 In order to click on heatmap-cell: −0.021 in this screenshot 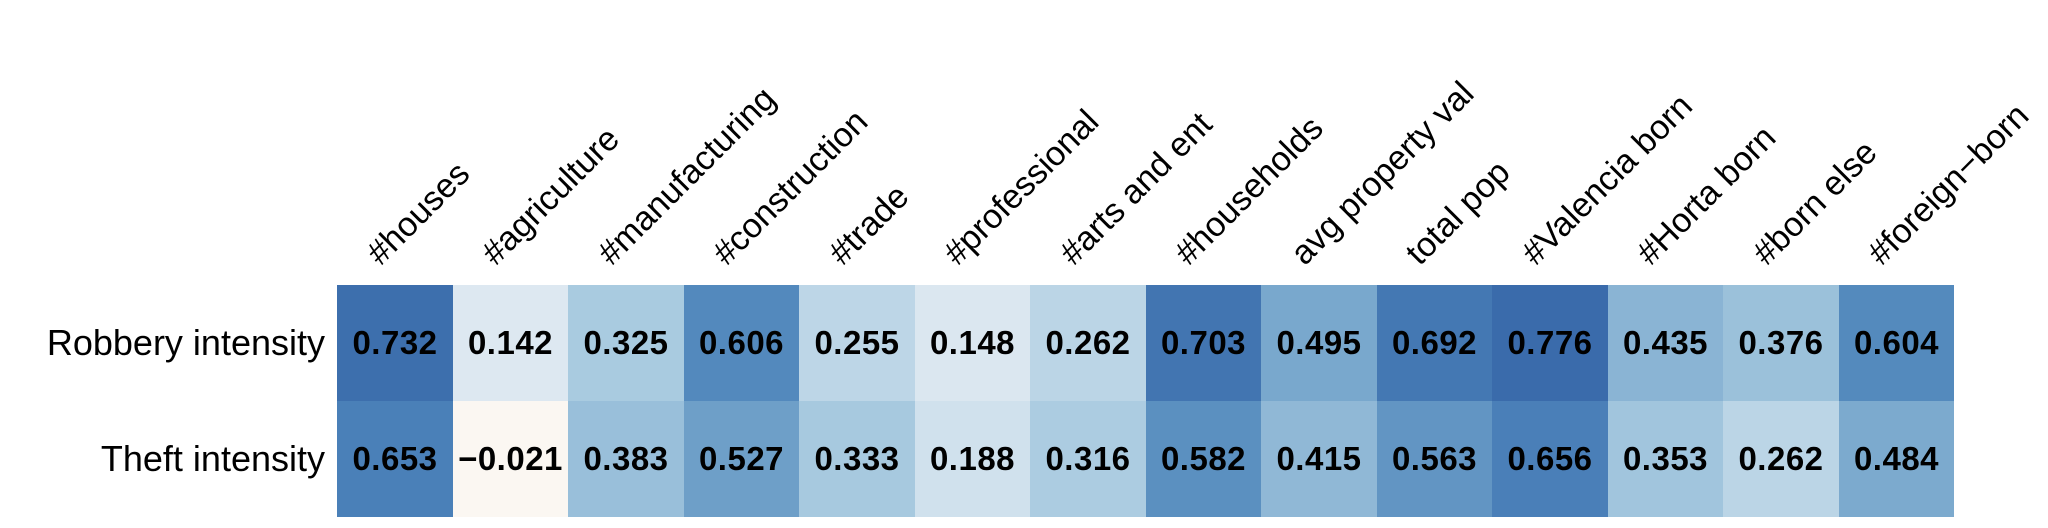, I will do `click(510, 459)`.